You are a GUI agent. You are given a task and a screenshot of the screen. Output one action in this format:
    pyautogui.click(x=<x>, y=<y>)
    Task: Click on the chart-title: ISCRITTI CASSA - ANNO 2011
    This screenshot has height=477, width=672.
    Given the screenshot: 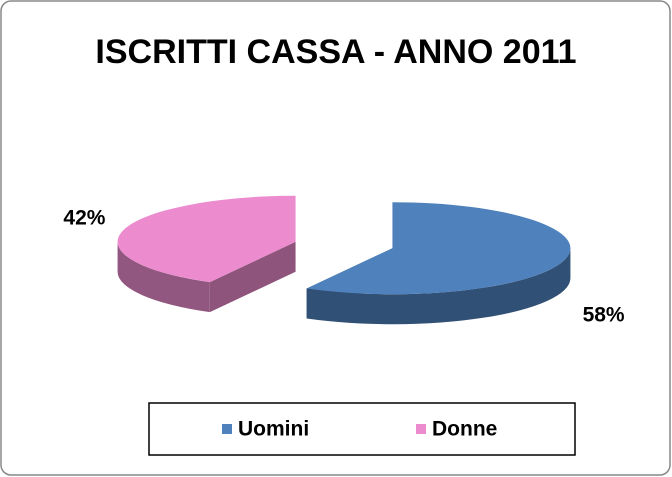 What is the action you would take?
    pyautogui.click(x=336, y=52)
    